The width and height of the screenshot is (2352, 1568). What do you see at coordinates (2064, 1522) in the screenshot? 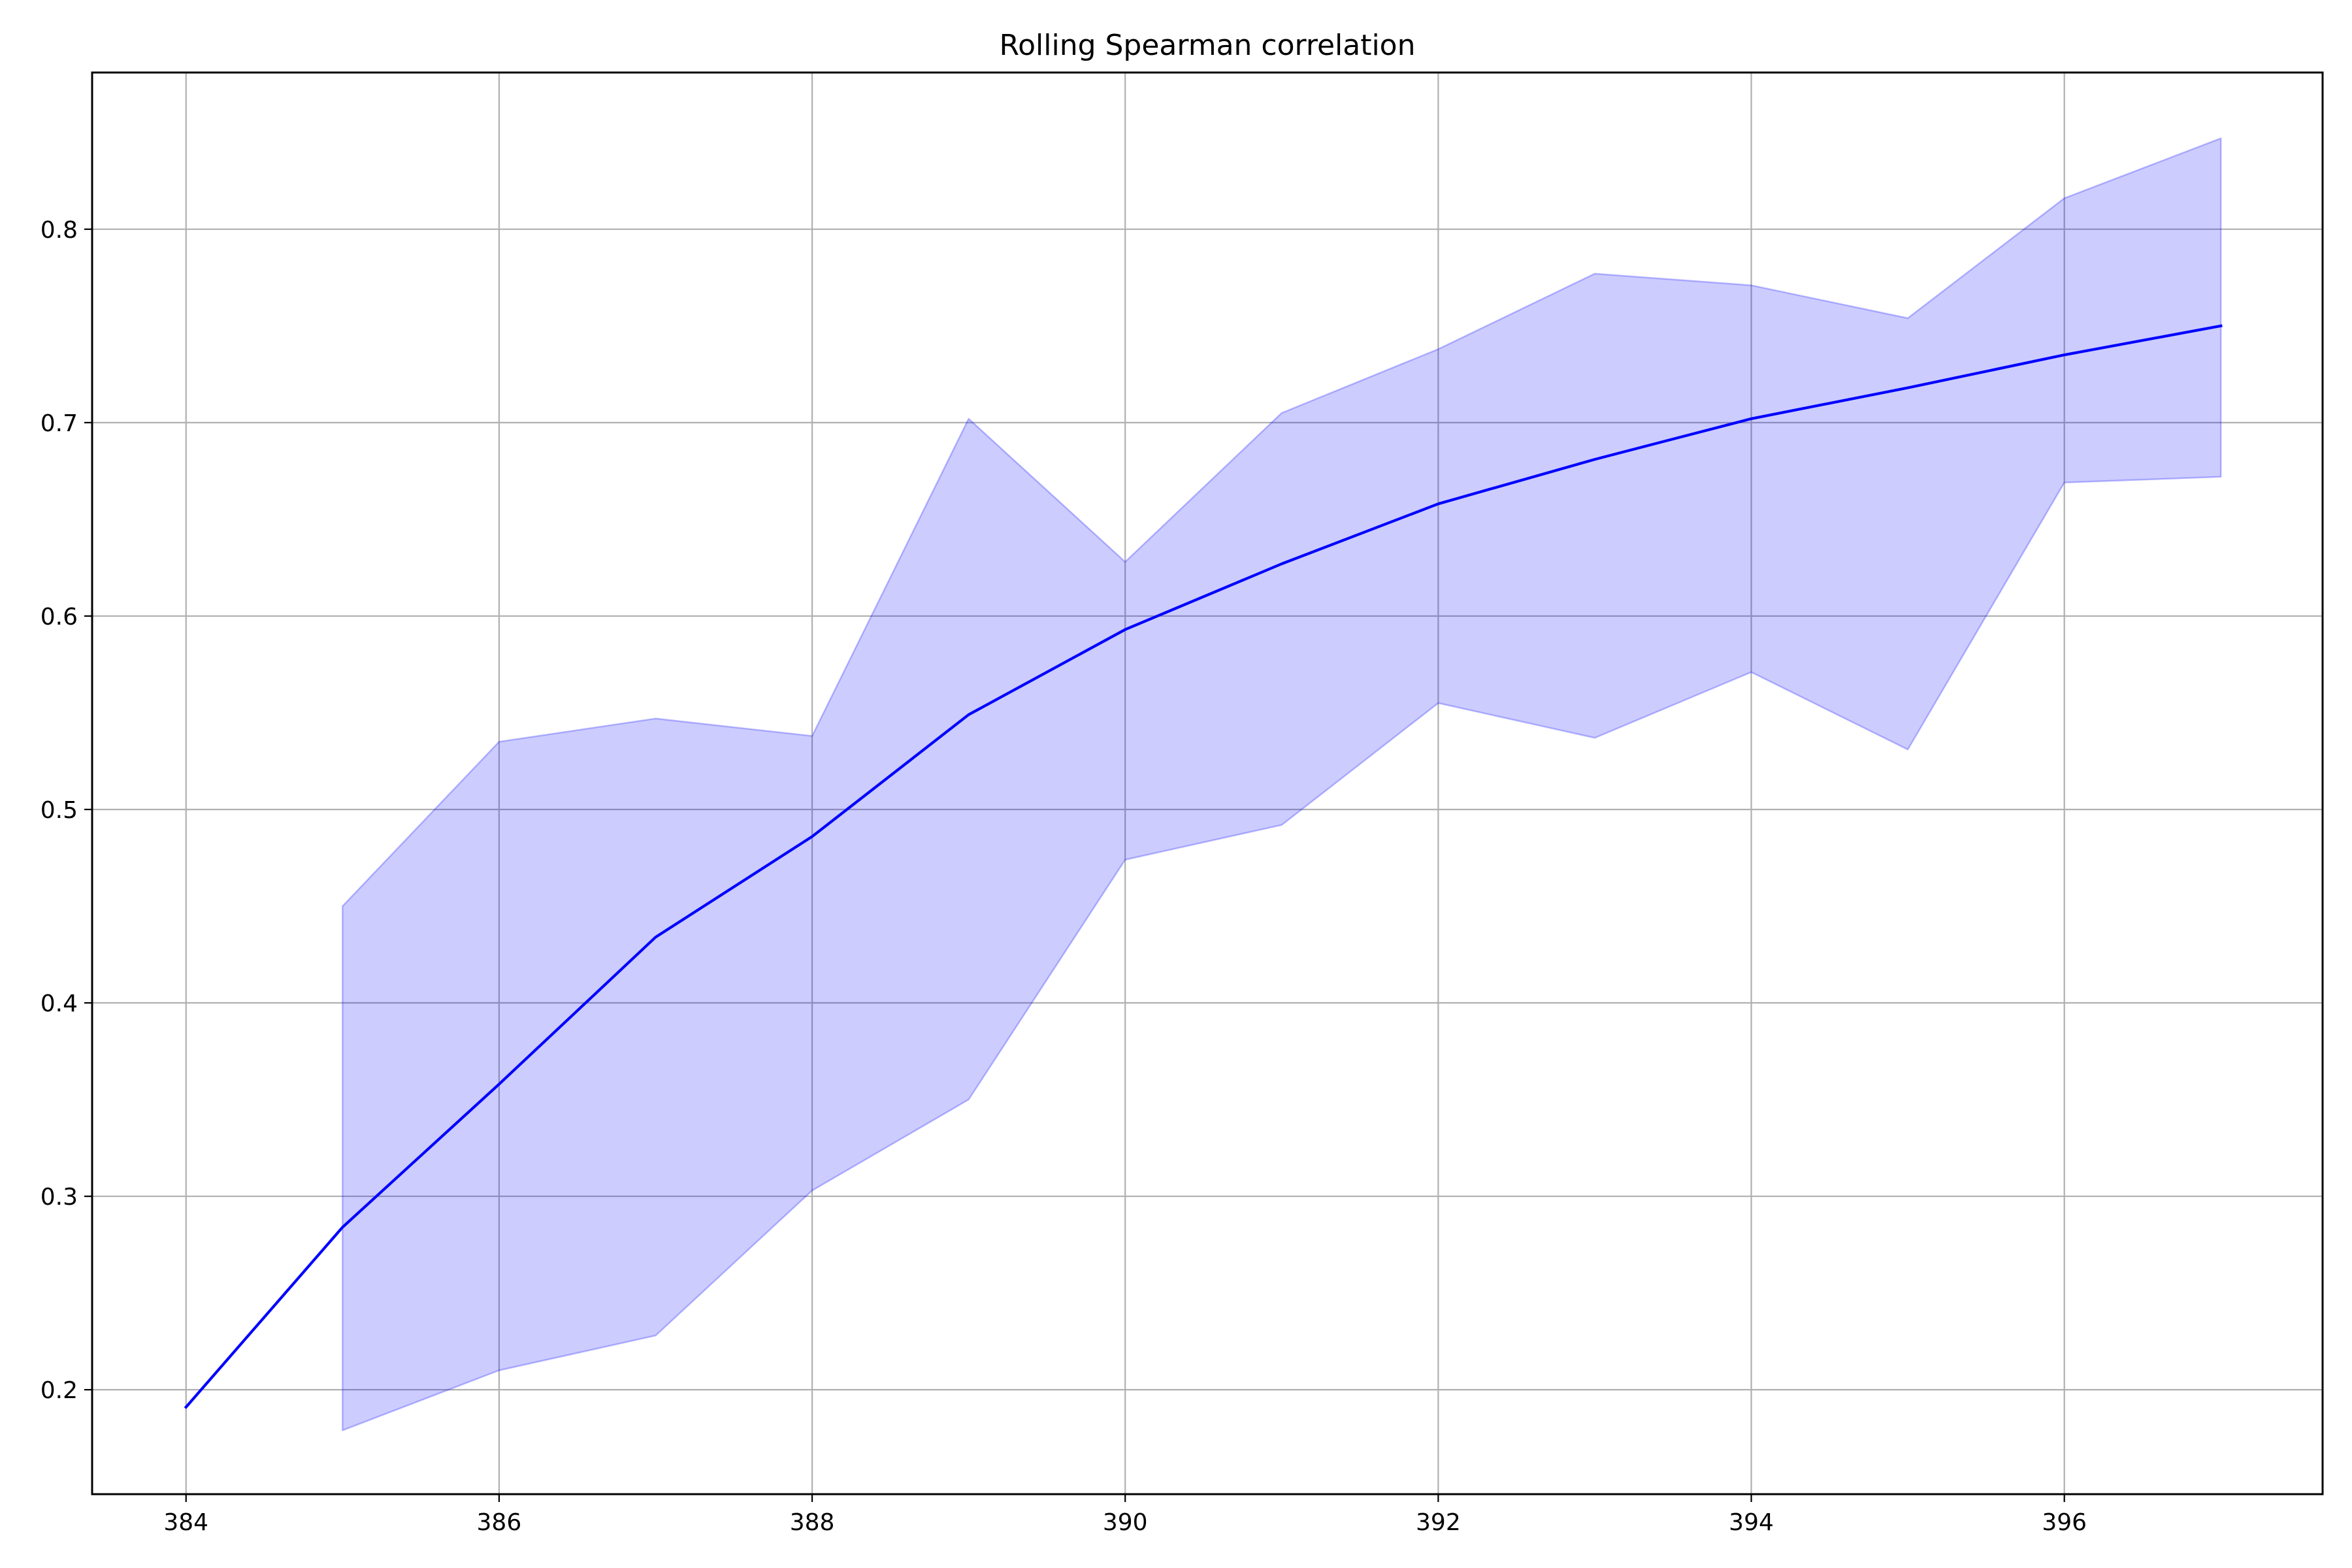
I see `x-tick-label: 396` at bounding box center [2064, 1522].